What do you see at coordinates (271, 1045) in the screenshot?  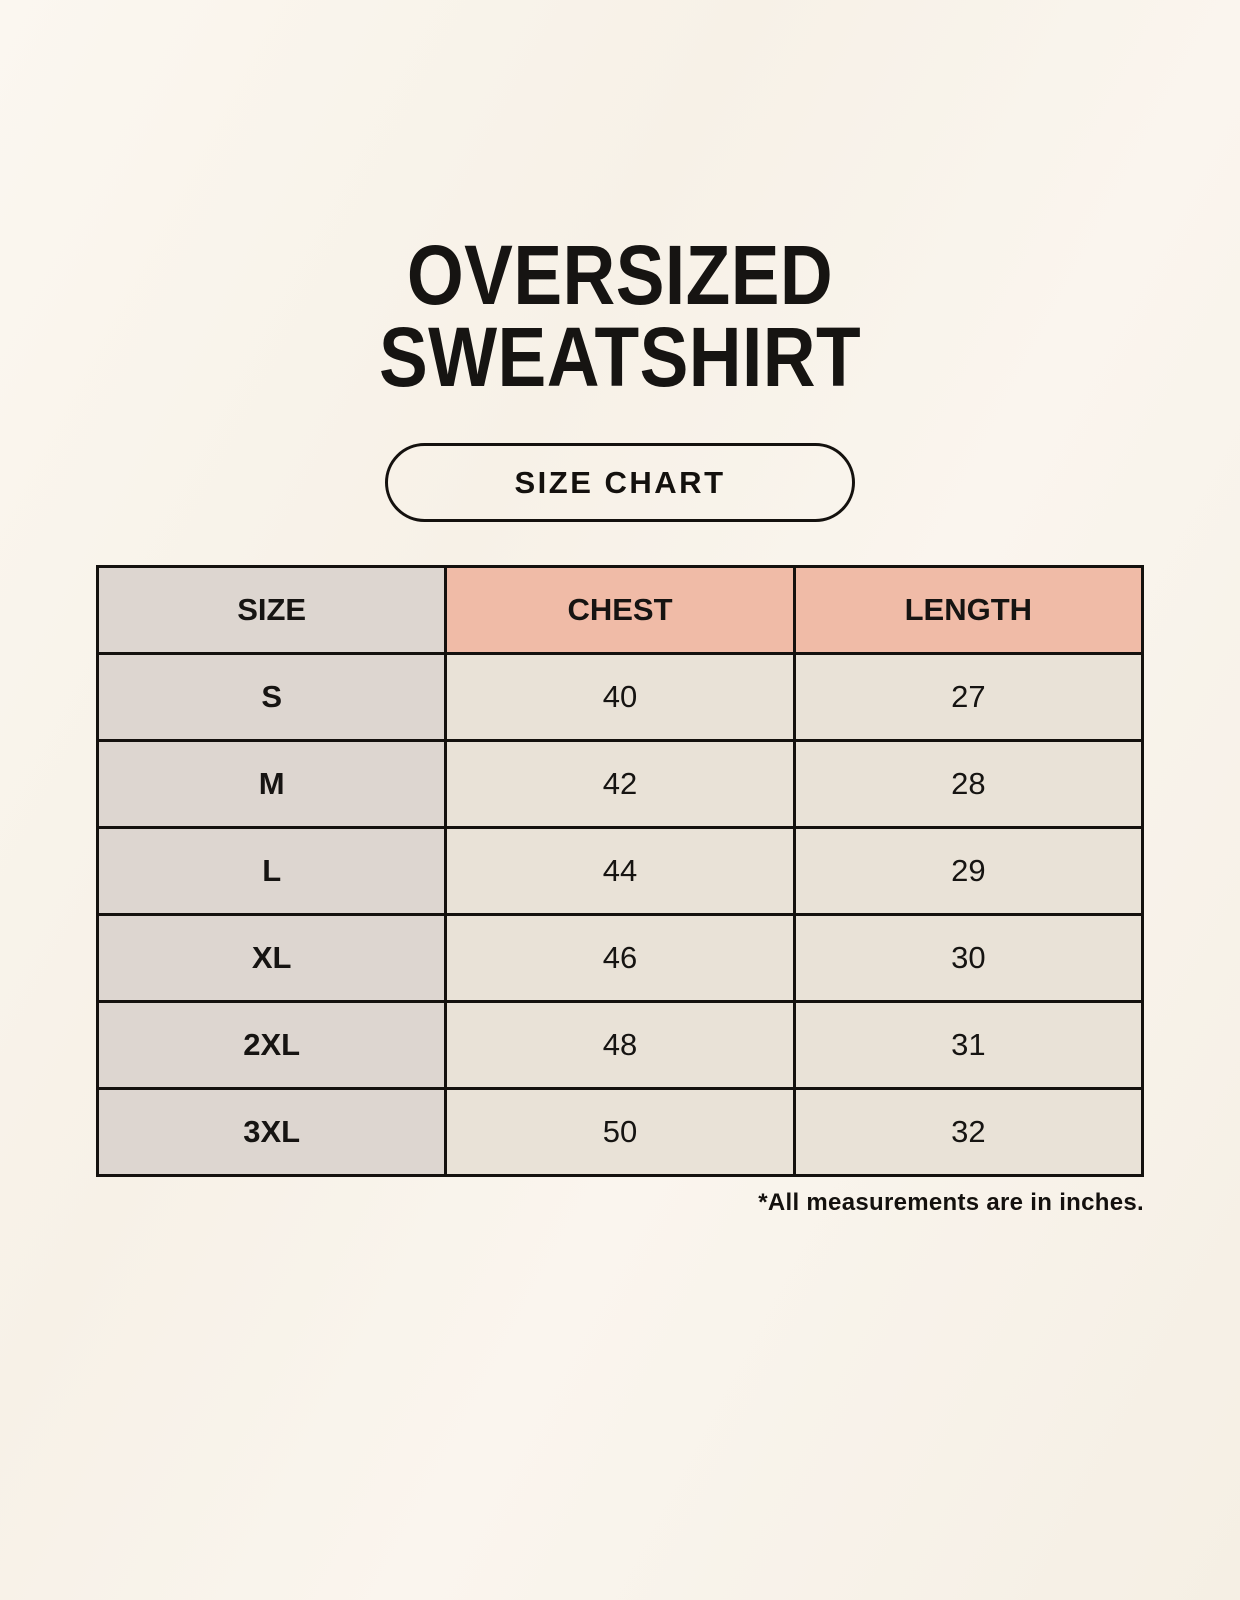 I see `row-2xl-size: 2XL` at bounding box center [271, 1045].